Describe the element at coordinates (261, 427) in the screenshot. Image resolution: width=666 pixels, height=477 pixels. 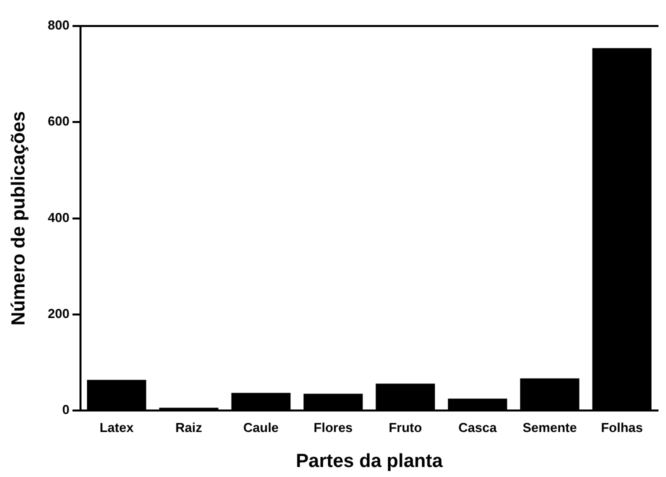
I see `x-tick-label: Caule` at that location.